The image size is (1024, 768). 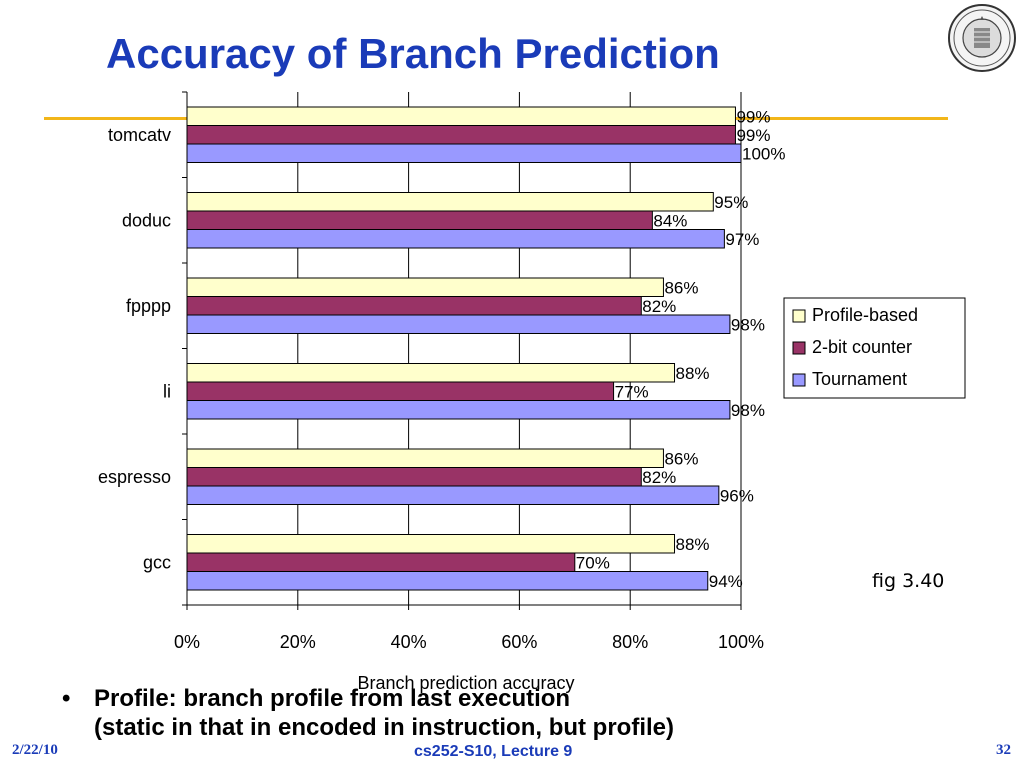 I want to click on category-label: tomcatv, so click(x=139, y=135).